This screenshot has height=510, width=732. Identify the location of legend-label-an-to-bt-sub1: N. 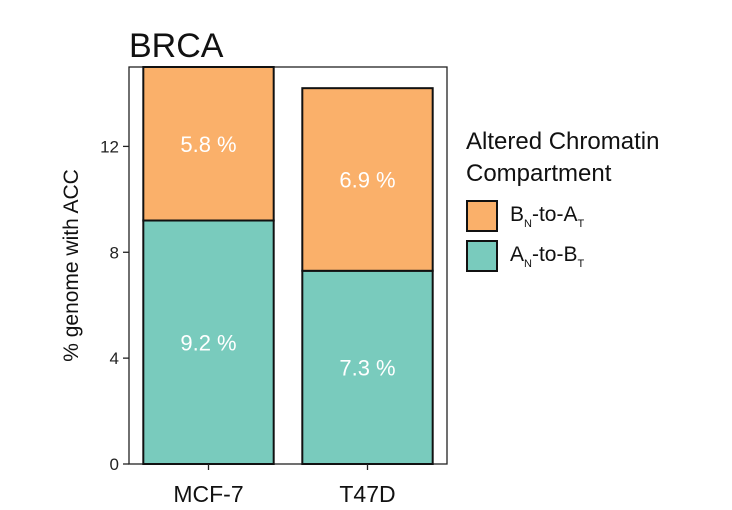
(528, 263).